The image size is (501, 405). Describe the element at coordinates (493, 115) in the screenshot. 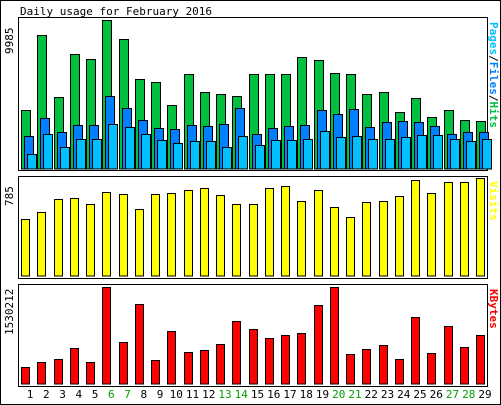

I see `axis-label-part: Hits` at that location.